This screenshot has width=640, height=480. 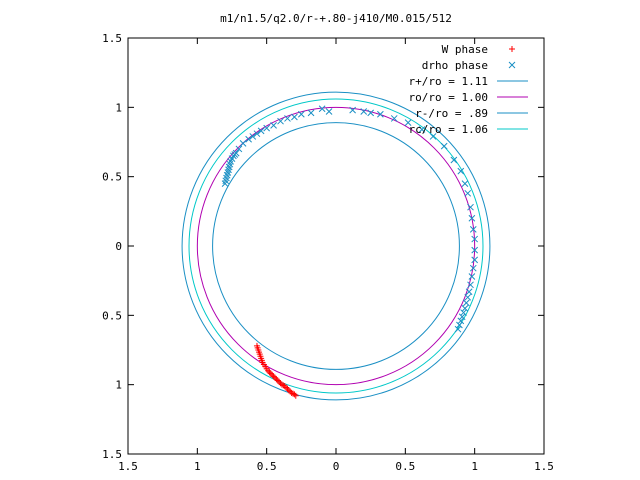 What do you see at coordinates (276, 370) in the screenshot?
I see `series-group` at bounding box center [276, 370].